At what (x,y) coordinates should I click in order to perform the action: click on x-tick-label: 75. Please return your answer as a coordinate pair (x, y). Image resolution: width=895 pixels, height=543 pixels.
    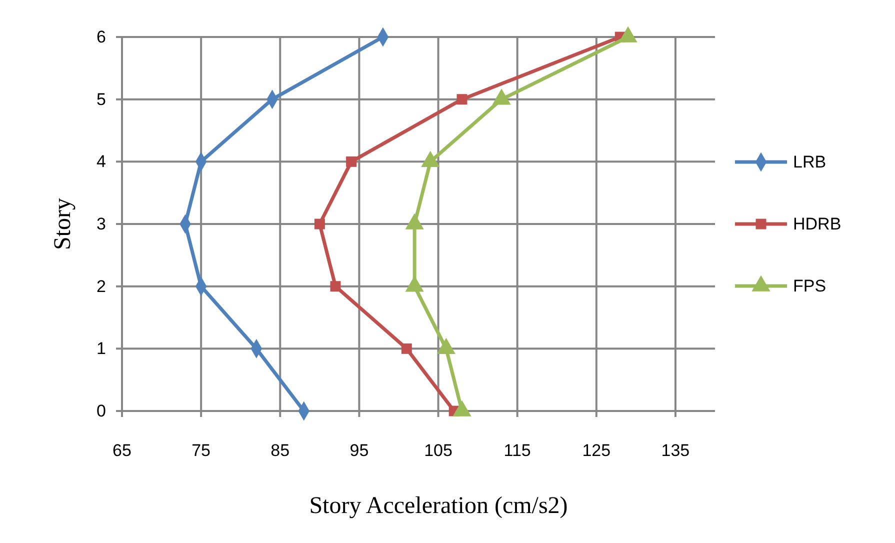
    Looking at the image, I should click on (201, 450).